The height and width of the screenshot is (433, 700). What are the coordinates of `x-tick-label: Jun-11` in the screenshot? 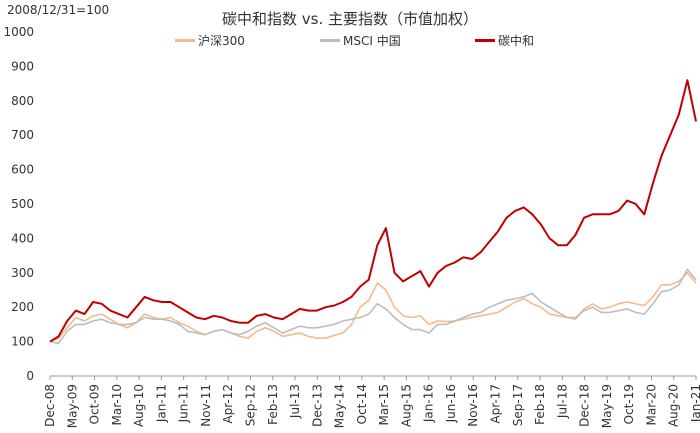 It's located at (184, 403).